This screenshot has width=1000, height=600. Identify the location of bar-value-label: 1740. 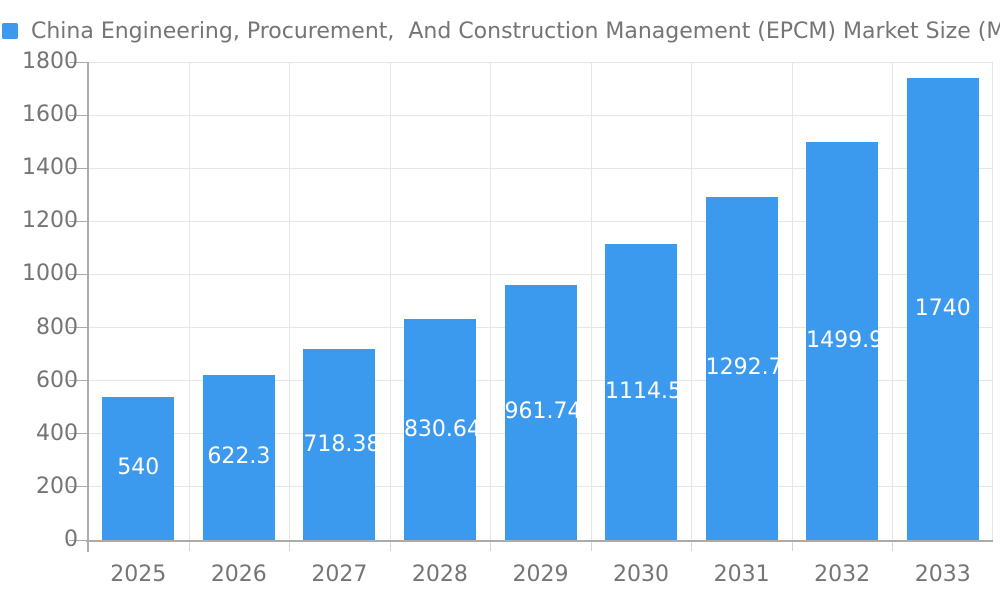
(942, 308).